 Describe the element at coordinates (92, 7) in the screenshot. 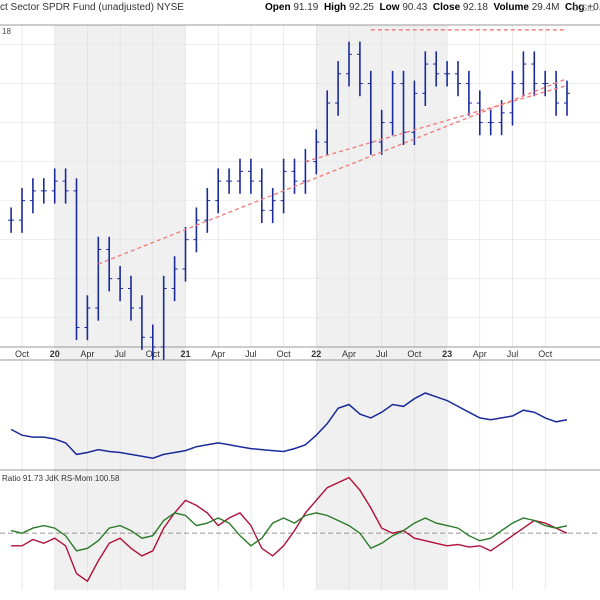

I see `chart-title: ct Sector SPDR Fund (unadjusted) NYSE` at that location.